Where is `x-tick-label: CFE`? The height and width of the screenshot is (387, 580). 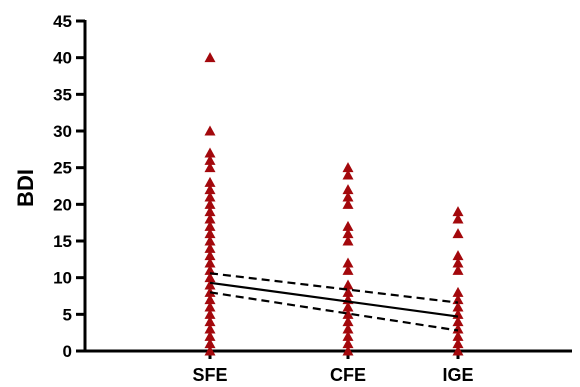 x-tick-label: CFE is located at coordinates (348, 375).